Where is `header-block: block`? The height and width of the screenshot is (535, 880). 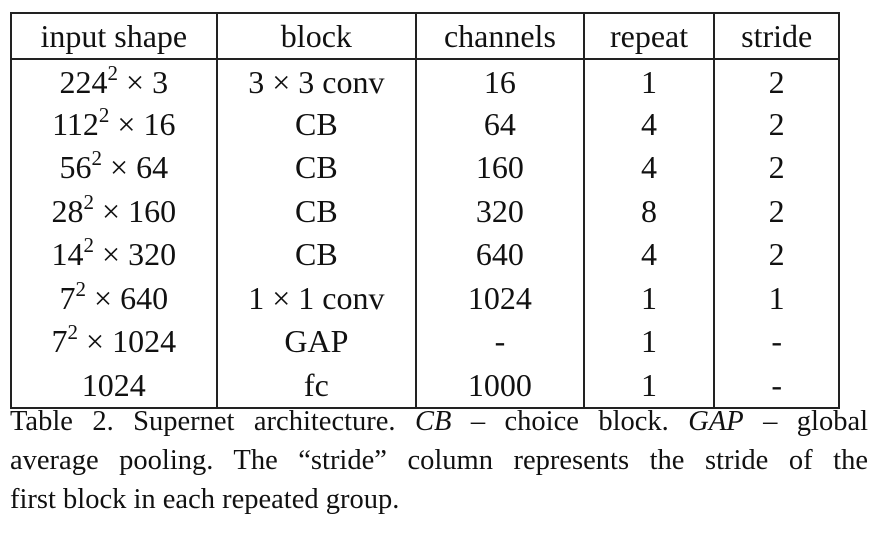 header-block: block is located at coordinates (316, 36).